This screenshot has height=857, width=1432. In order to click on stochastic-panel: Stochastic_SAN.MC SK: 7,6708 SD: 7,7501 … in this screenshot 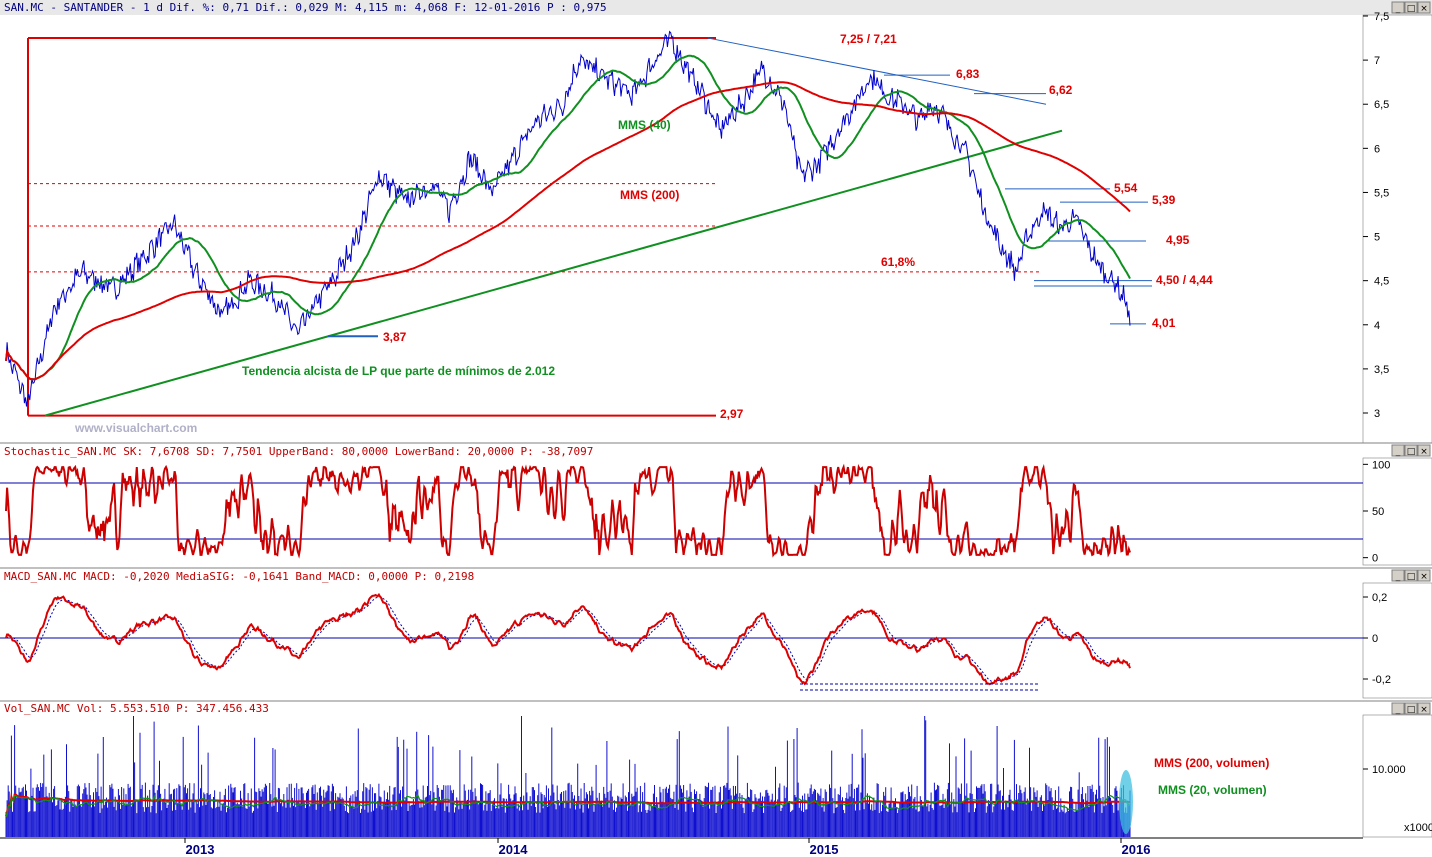, I will do `click(716, 504)`.